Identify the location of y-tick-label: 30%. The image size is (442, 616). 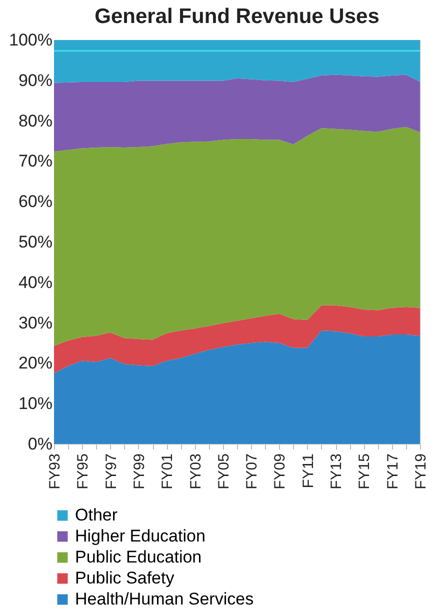
(35, 322).